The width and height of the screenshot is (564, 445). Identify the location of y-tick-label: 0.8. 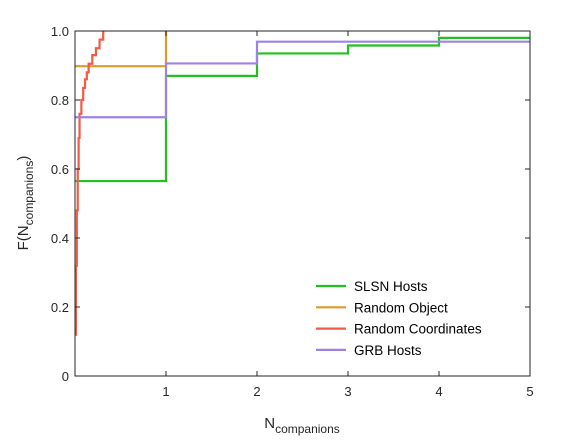
(60, 100).